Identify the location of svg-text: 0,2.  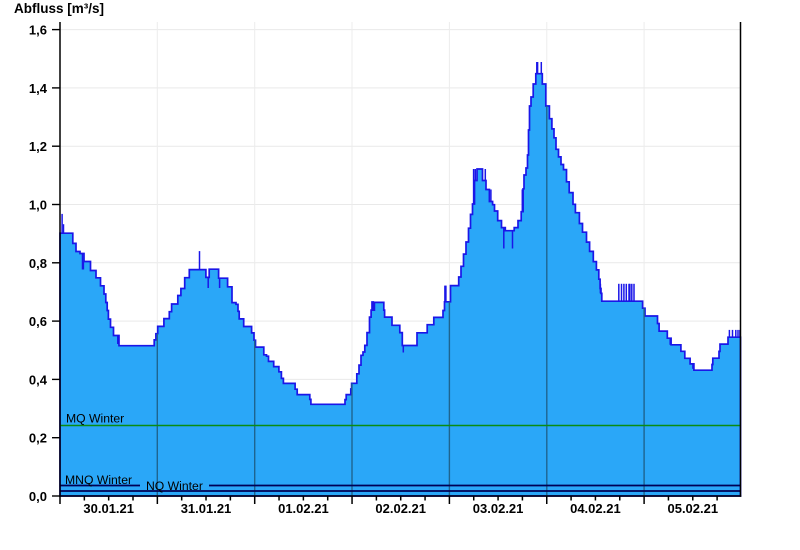
(38, 438).